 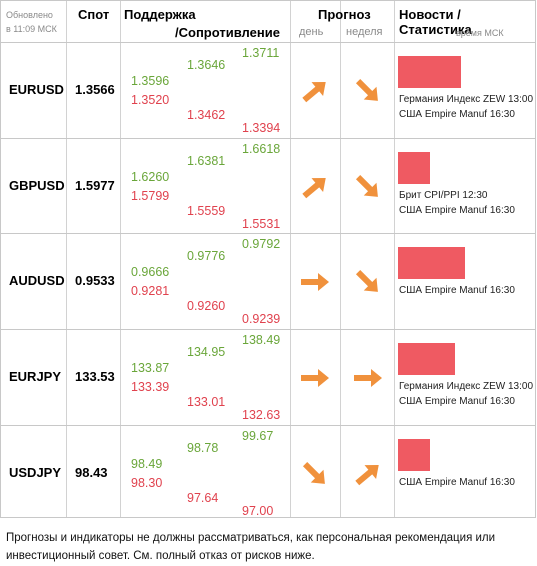 What do you see at coordinates (227, 32) in the screenshot?
I see `resistance-header: /Сопротивление` at bounding box center [227, 32].